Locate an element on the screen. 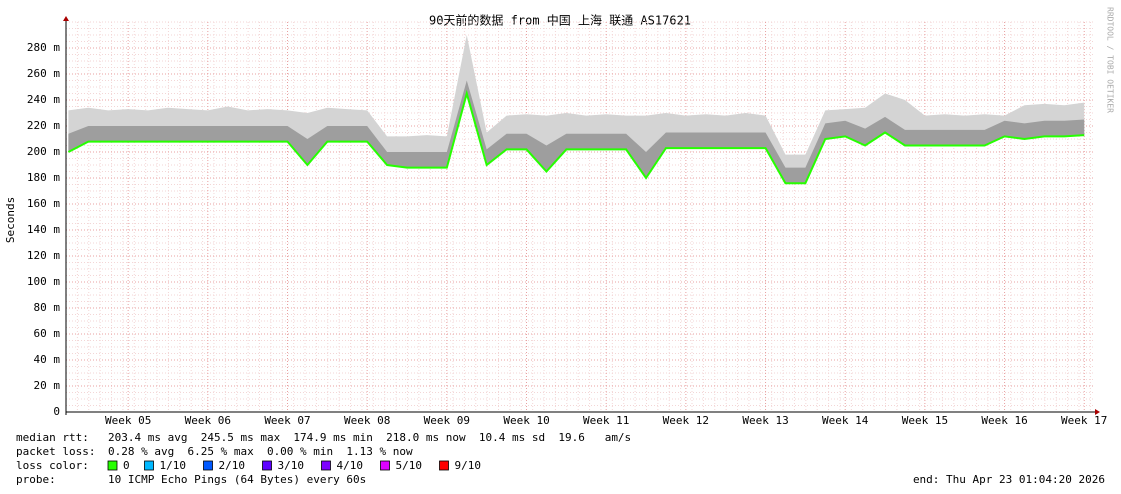 This screenshot has width=1121, height=494. y-axis-label: Seconds is located at coordinates (10, 220).